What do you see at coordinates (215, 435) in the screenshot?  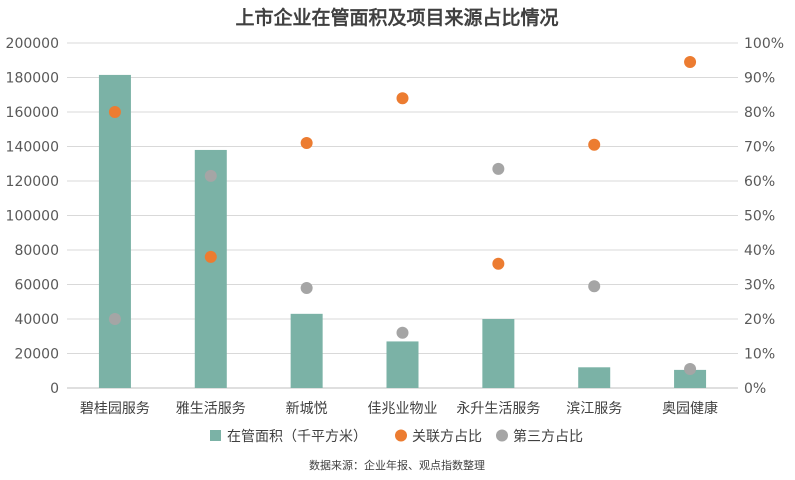 I see `legend-swatch-area` at bounding box center [215, 435].